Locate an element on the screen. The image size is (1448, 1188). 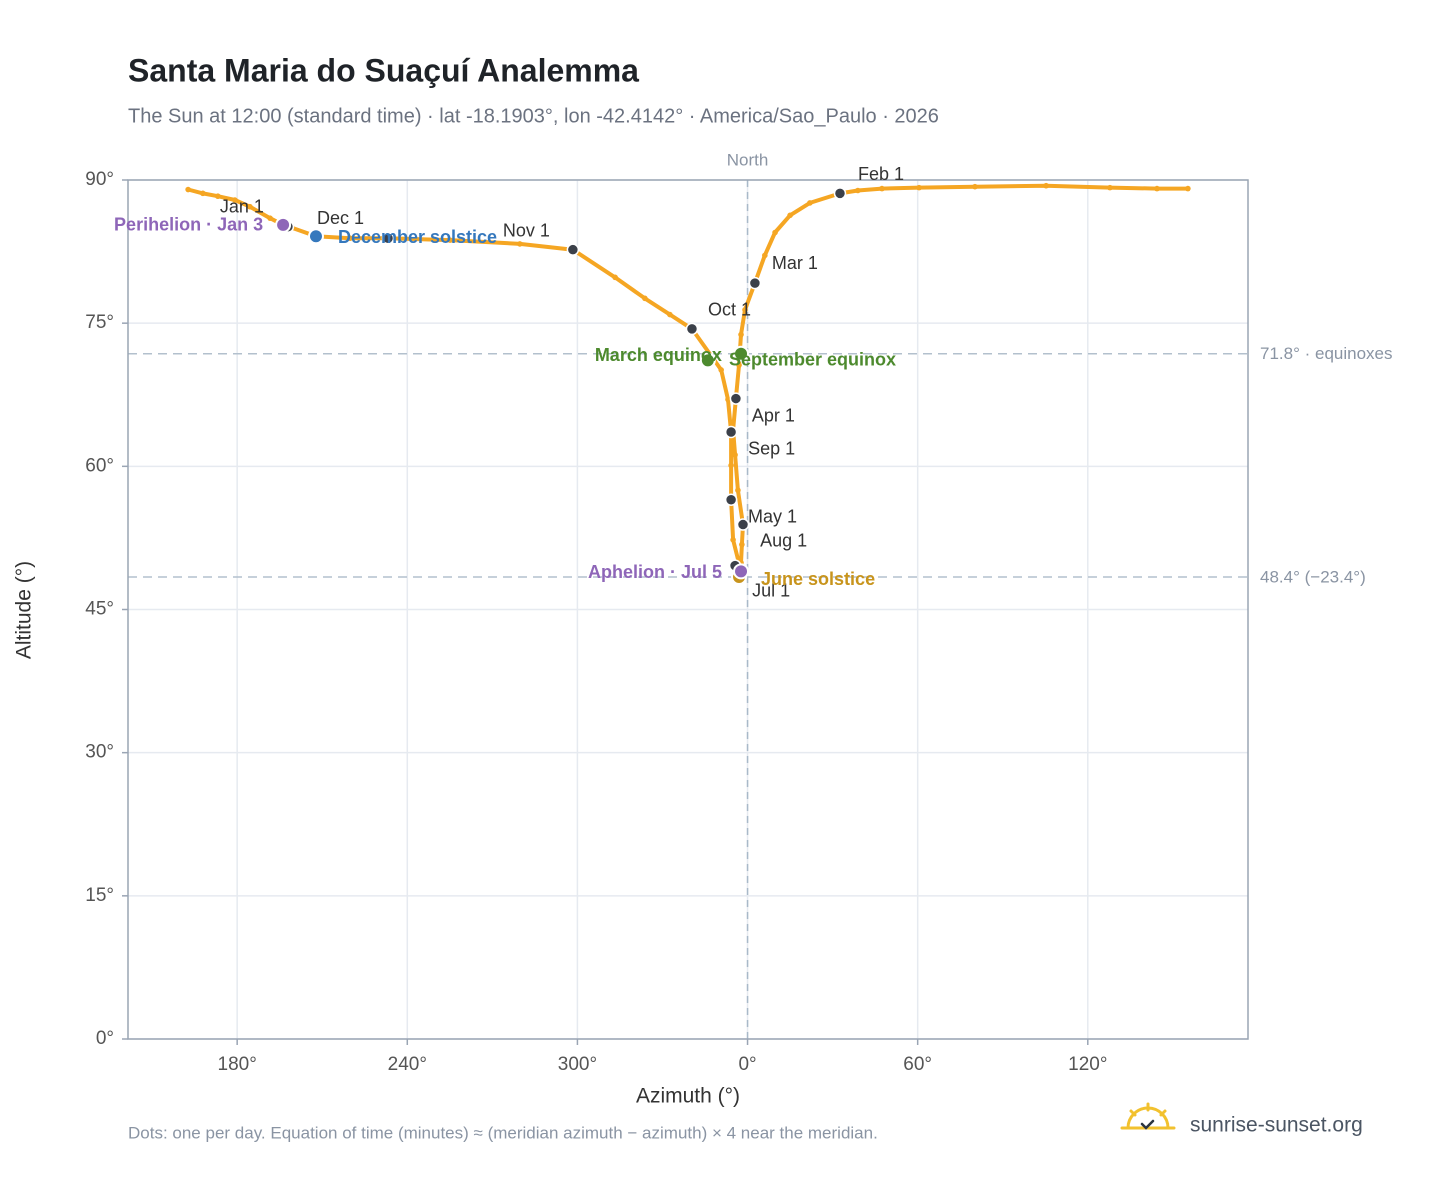
y-tick-label: 30° is located at coordinates (99, 752).